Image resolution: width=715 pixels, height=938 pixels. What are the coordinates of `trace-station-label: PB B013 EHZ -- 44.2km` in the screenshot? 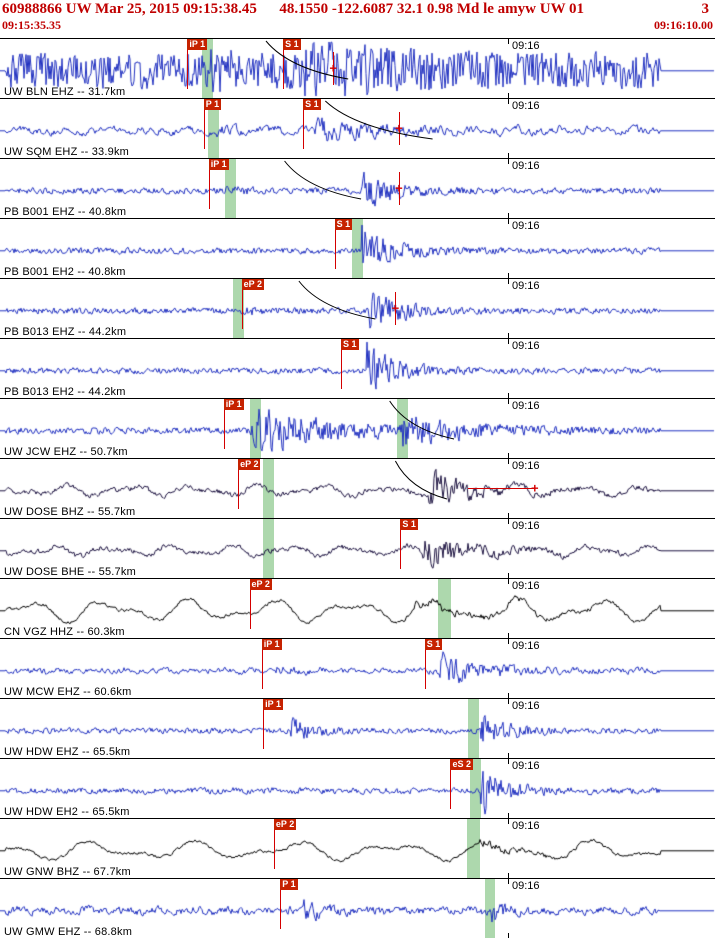 It's located at (65, 332).